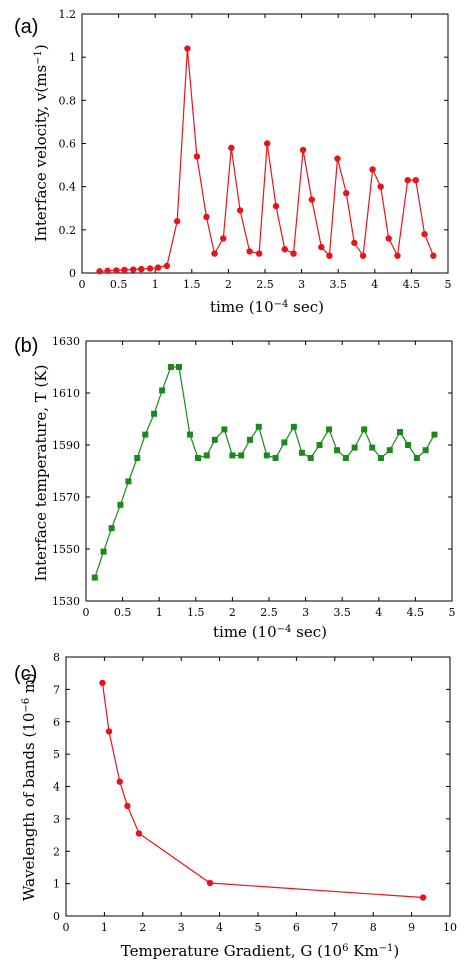 The width and height of the screenshot is (474, 968). Describe the element at coordinates (267, 307) in the screenshot. I see `x-axis-label-a: time (10−4 sec)` at that location.